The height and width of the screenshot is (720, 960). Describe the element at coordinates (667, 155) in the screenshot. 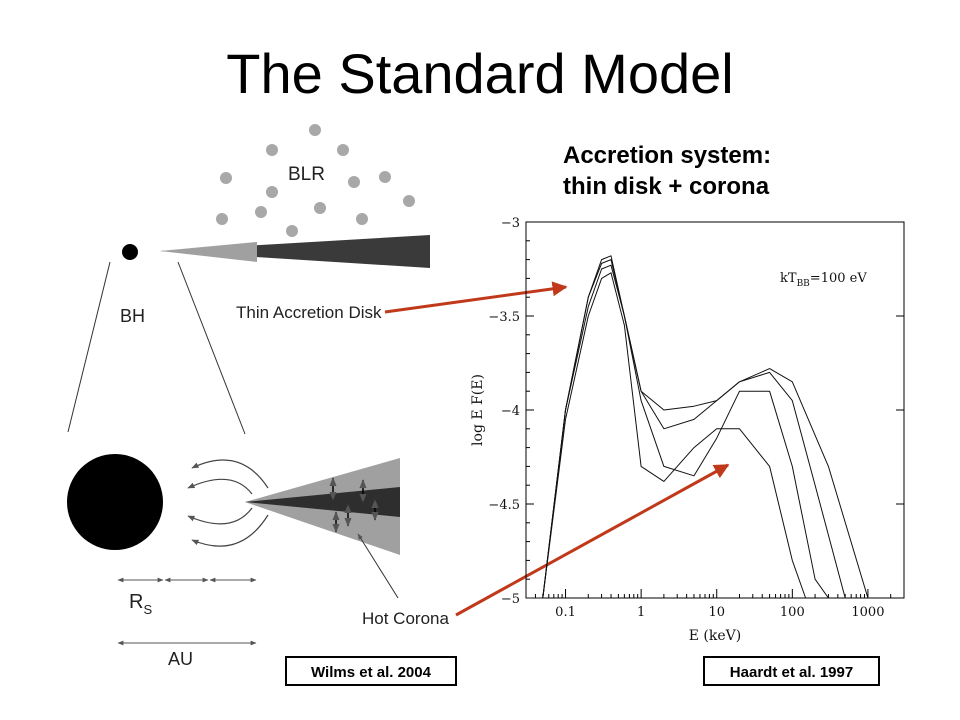

I see `subtitle-line-1: Accretion system:` at that location.